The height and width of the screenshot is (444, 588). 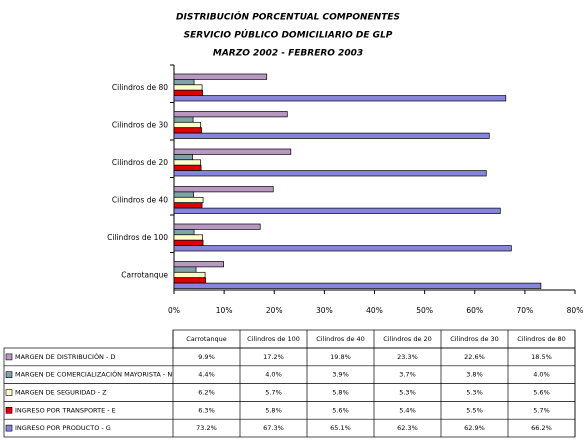 I want to click on y-tick-label: Cilindros de 40, so click(x=140, y=199).